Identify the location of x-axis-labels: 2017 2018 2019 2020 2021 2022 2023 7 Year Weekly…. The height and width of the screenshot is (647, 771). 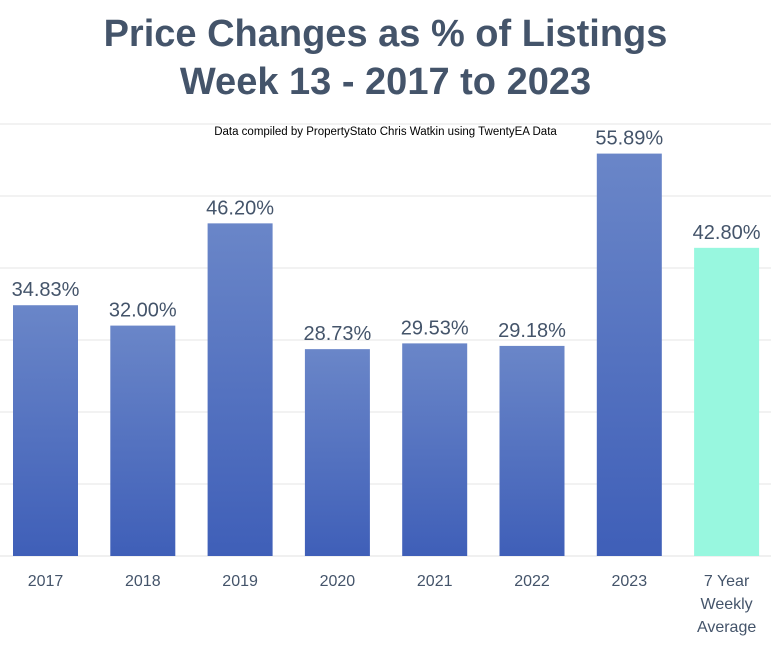
(392, 604).